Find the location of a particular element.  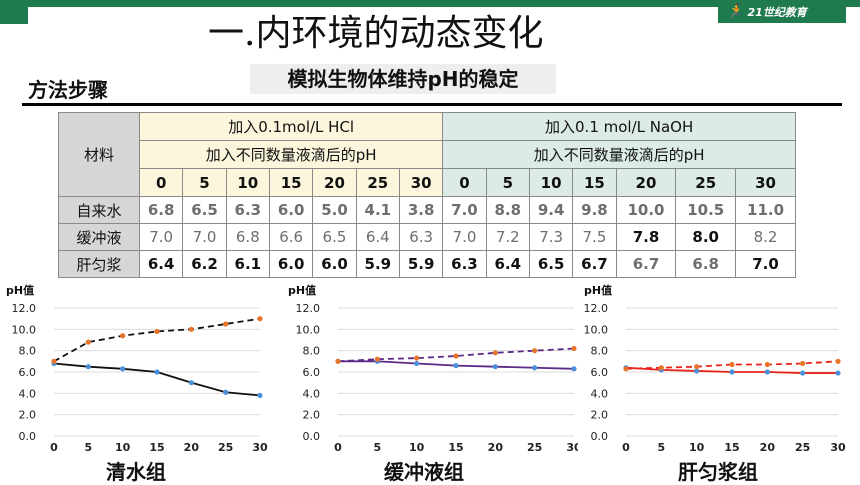

section-label: 方法步骤 is located at coordinates (68, 90).